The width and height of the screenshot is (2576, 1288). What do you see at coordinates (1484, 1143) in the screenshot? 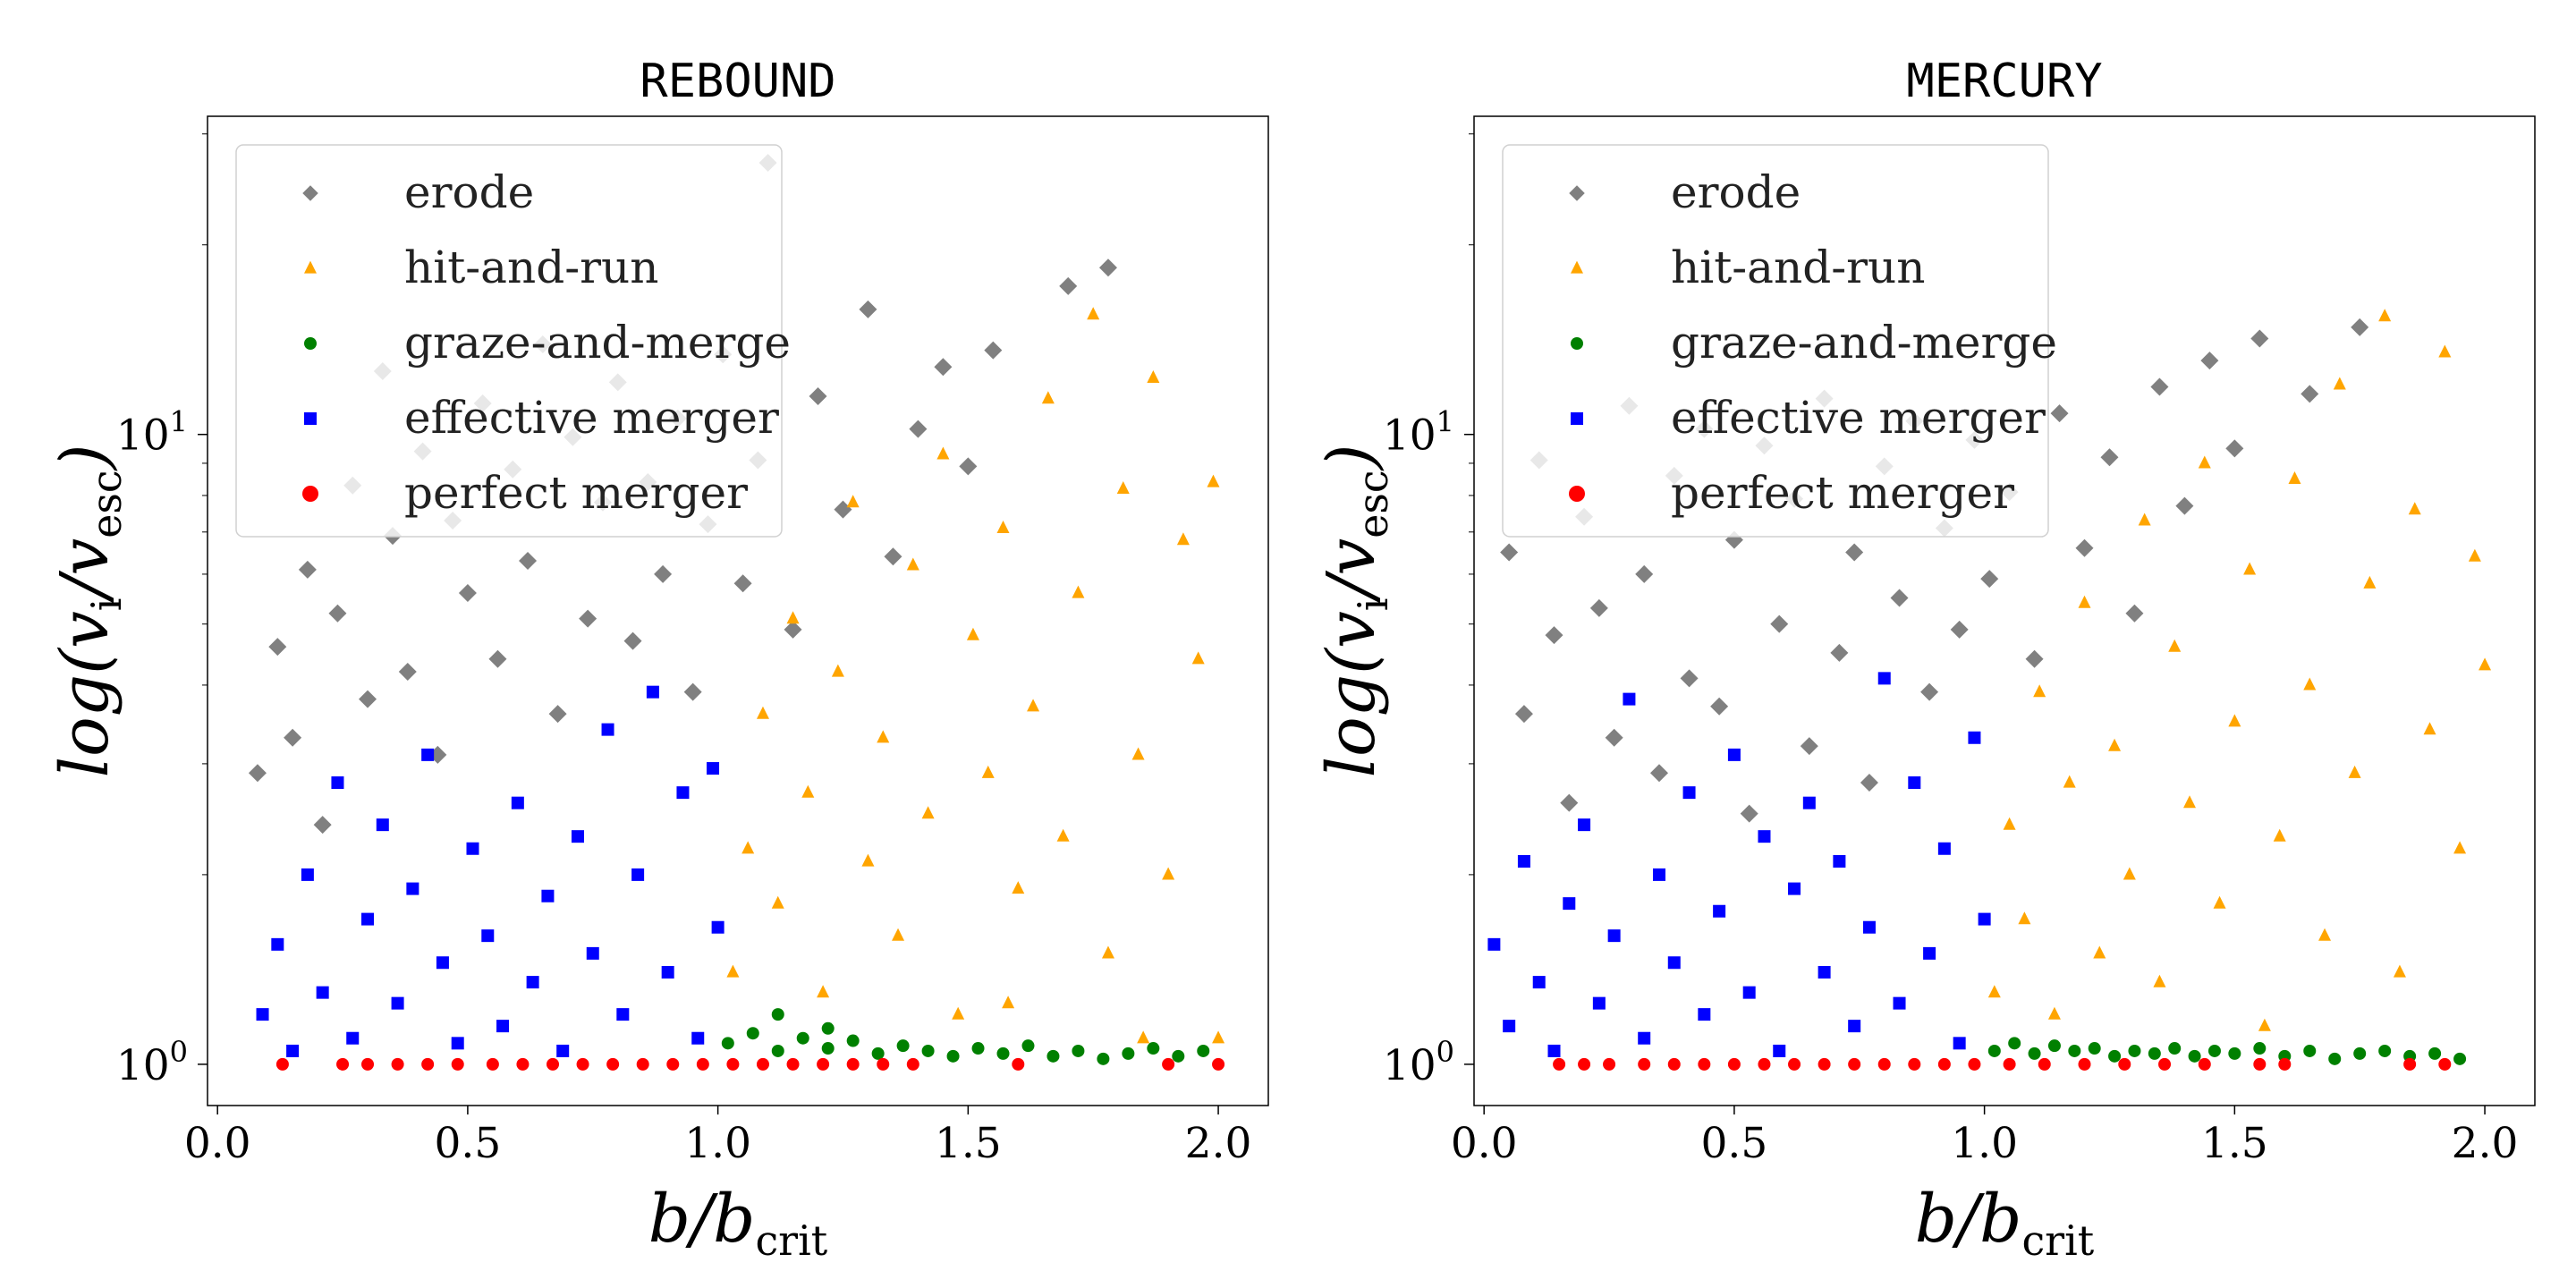
I see `x-tick-label: 0.0` at bounding box center [1484, 1143].